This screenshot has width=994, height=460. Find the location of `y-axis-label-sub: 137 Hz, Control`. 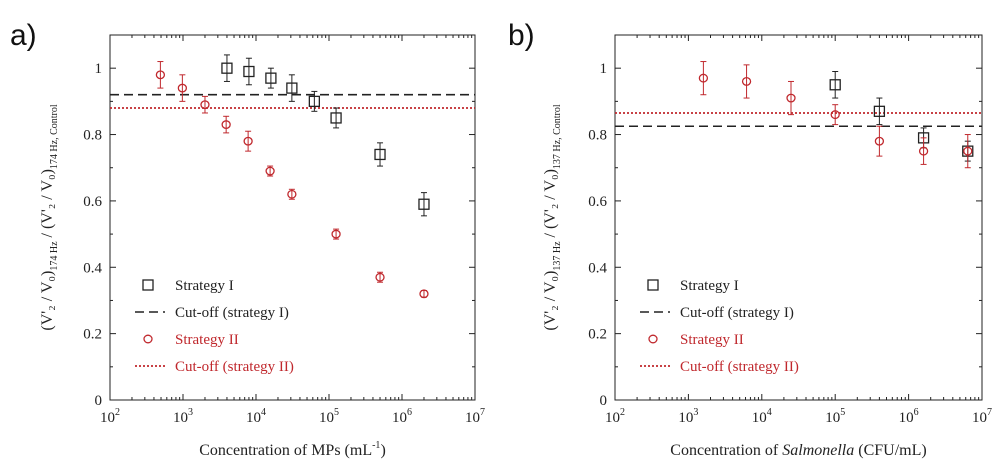

y-axis-label-sub: 137 Hz, Control is located at coordinates (557, 136).